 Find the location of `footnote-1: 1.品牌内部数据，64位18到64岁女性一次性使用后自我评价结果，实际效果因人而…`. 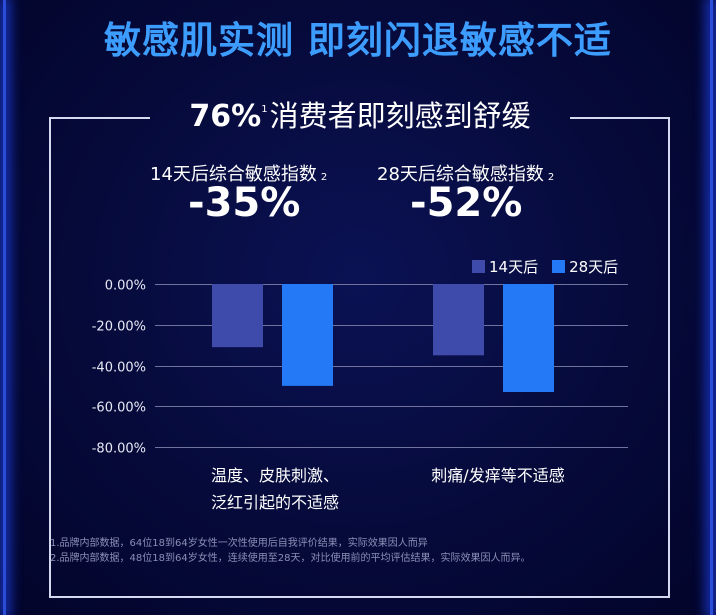

footnote-1: 1.品牌内部数据，64位18到64岁女性一次性使用后自我评价结果，实际效果因人而… is located at coordinates (239, 543).